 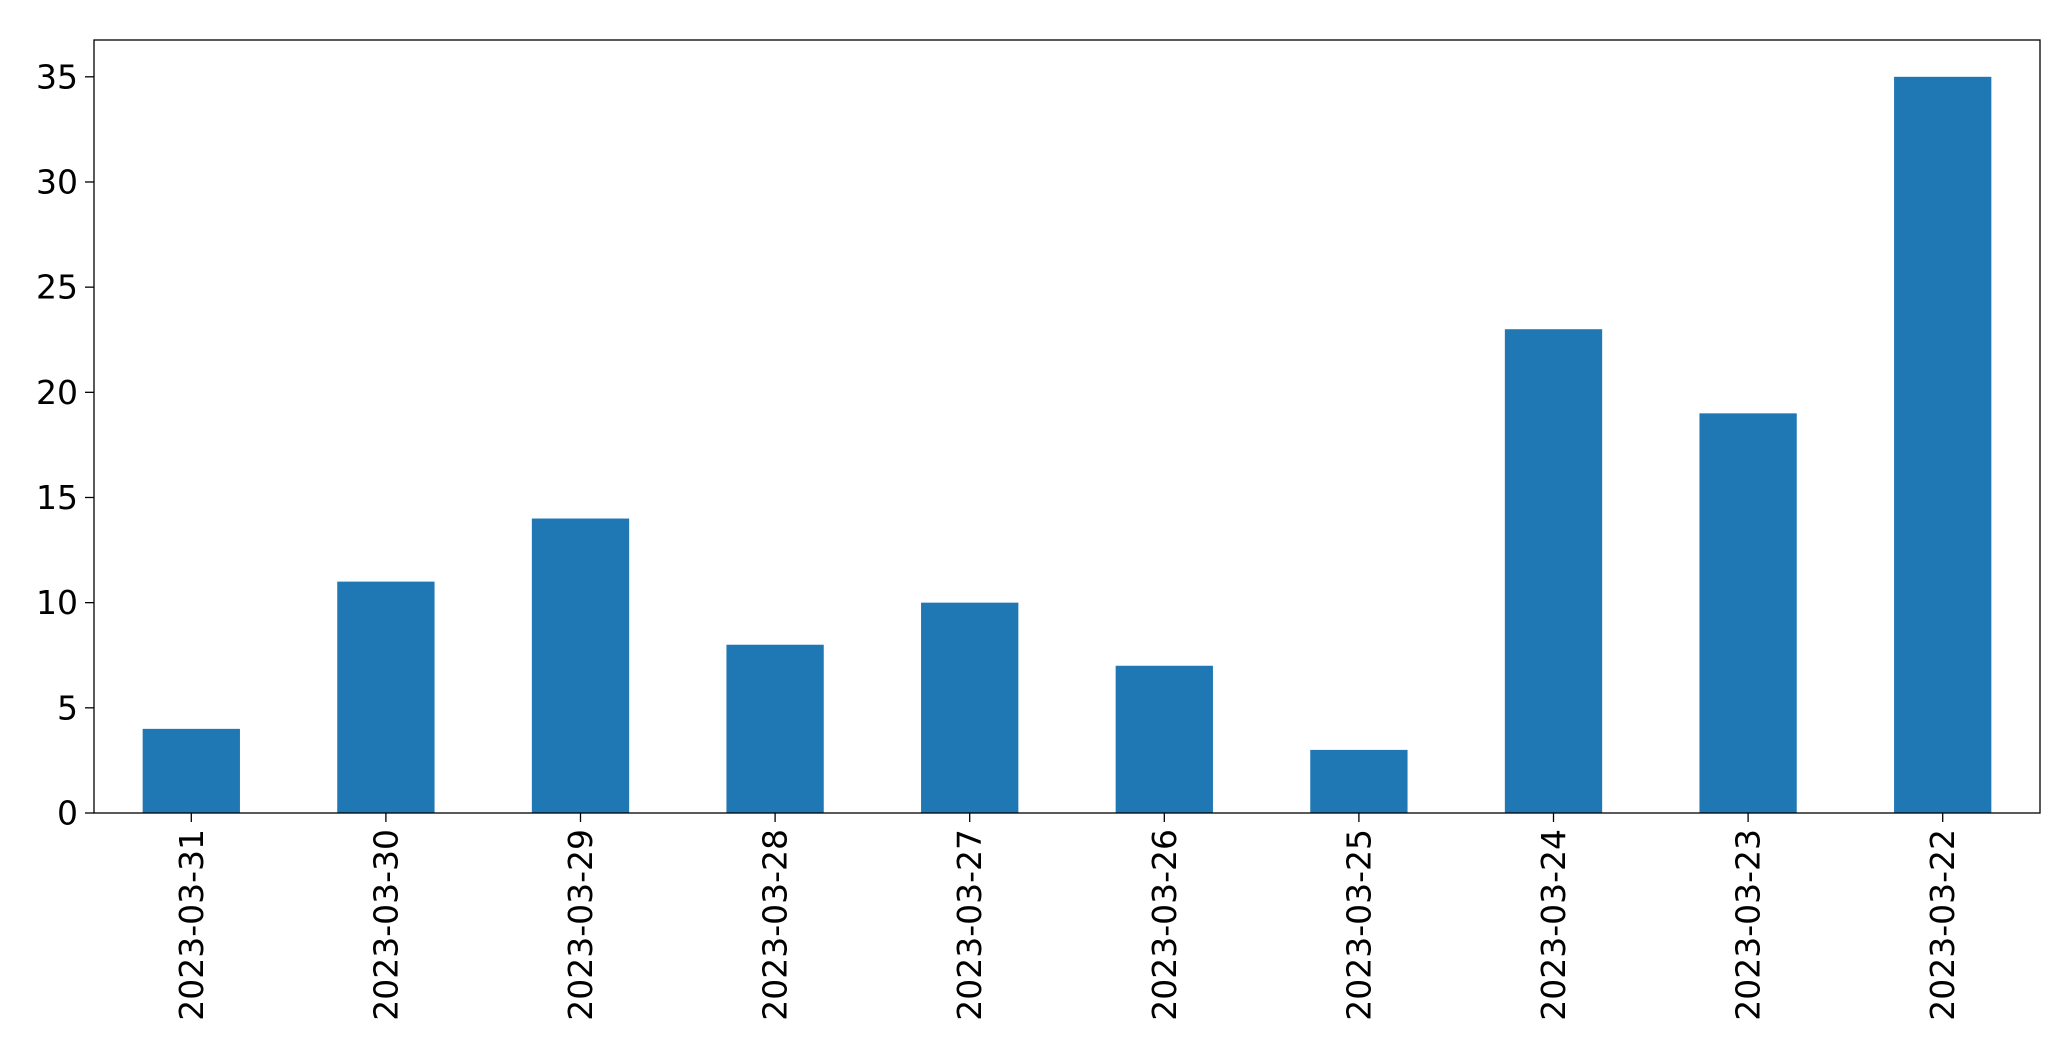 What do you see at coordinates (65, 445) in the screenshot?
I see `y-axis: 0 5 10 15 20 25 30 35` at bounding box center [65, 445].